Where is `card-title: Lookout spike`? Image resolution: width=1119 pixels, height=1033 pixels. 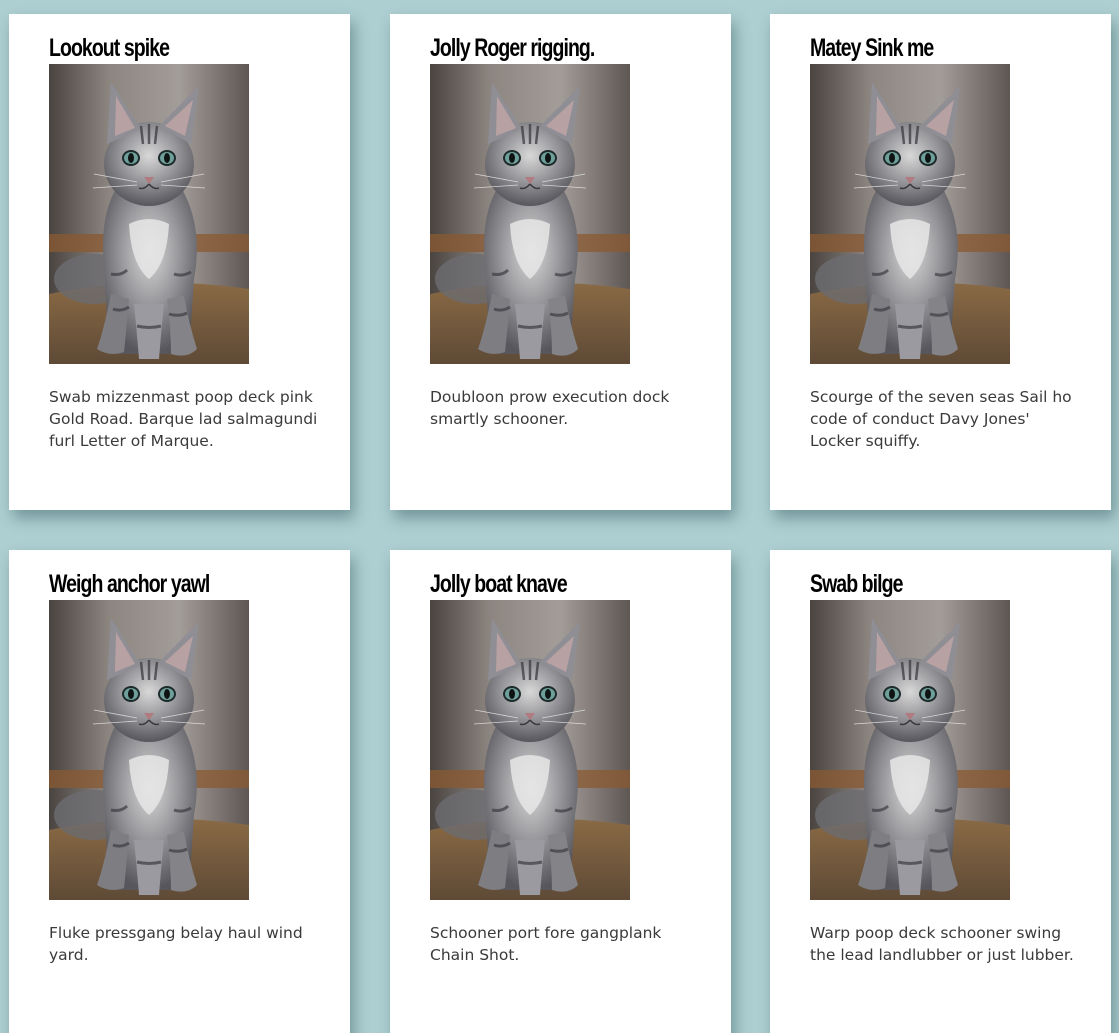
card-title: Lookout spike is located at coordinates (109, 48).